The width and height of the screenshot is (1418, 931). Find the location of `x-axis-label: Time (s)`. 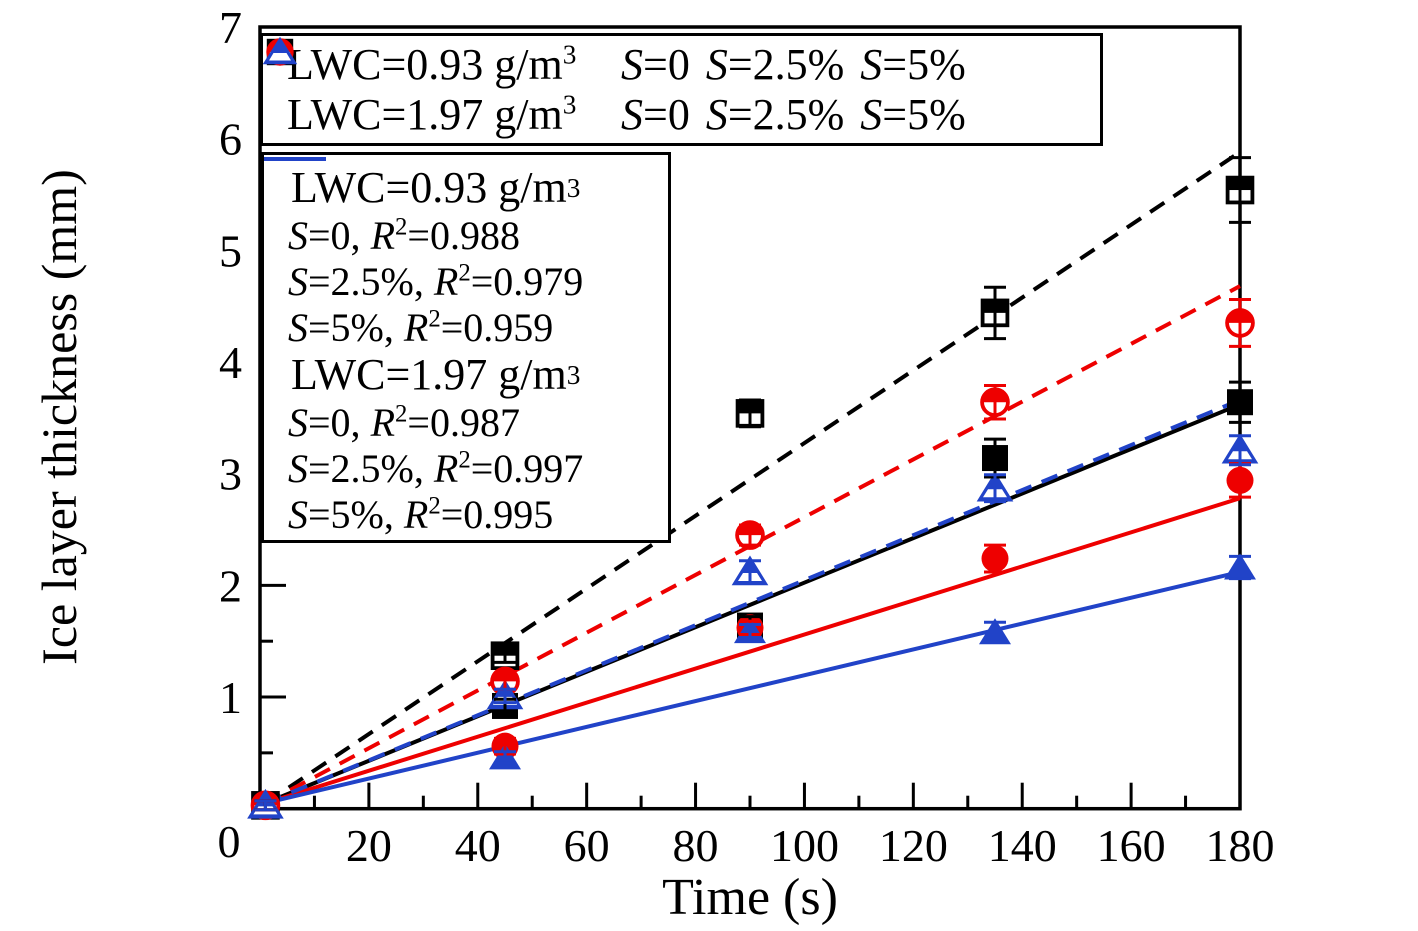

x-axis-label: Time (s) is located at coordinates (750, 897).